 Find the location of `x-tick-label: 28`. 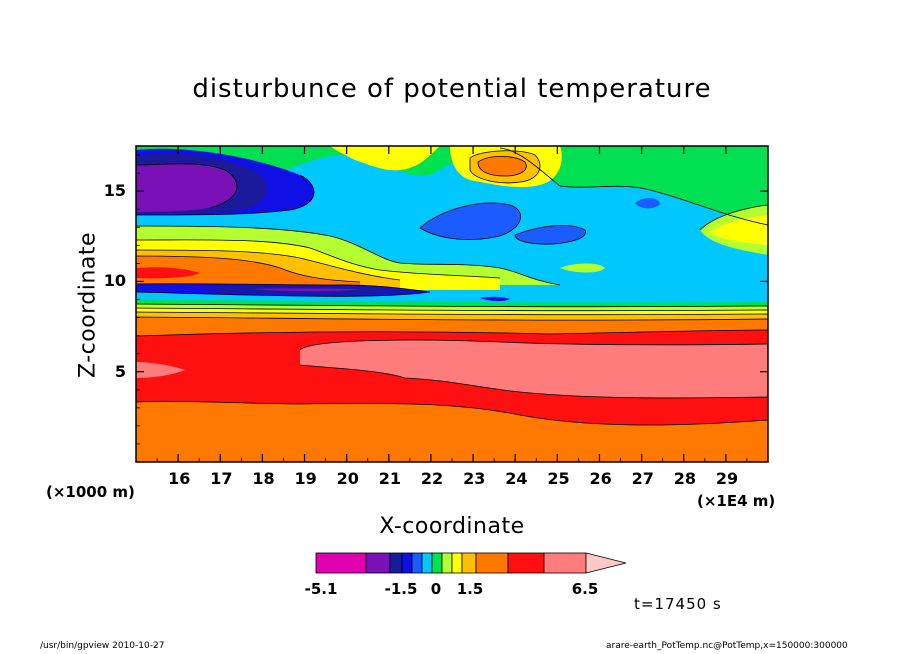

x-tick-label: 28 is located at coordinates (684, 478).